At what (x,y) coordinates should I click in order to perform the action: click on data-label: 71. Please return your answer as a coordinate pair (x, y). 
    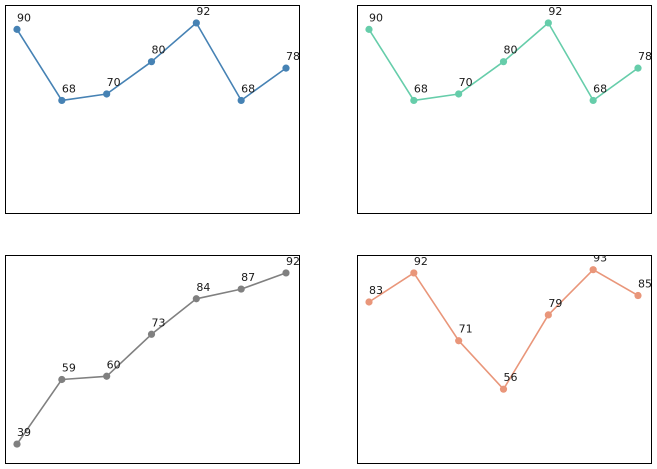
    Looking at the image, I should click on (466, 329).